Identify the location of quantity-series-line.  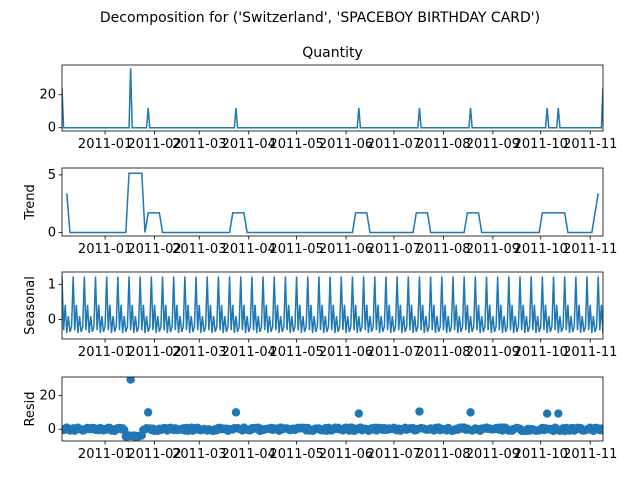
(332, 98).